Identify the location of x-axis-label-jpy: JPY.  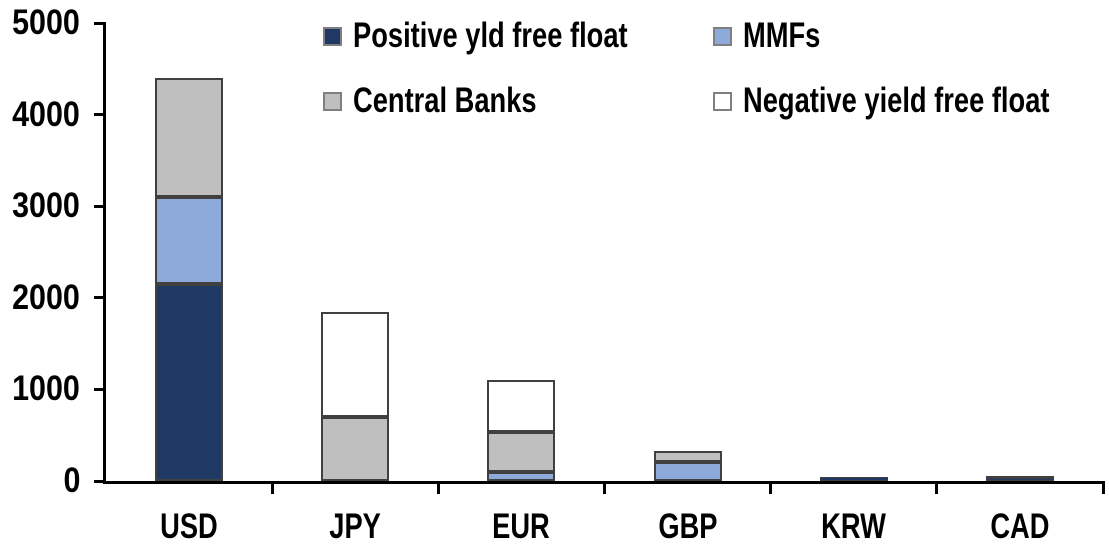
(355, 526).